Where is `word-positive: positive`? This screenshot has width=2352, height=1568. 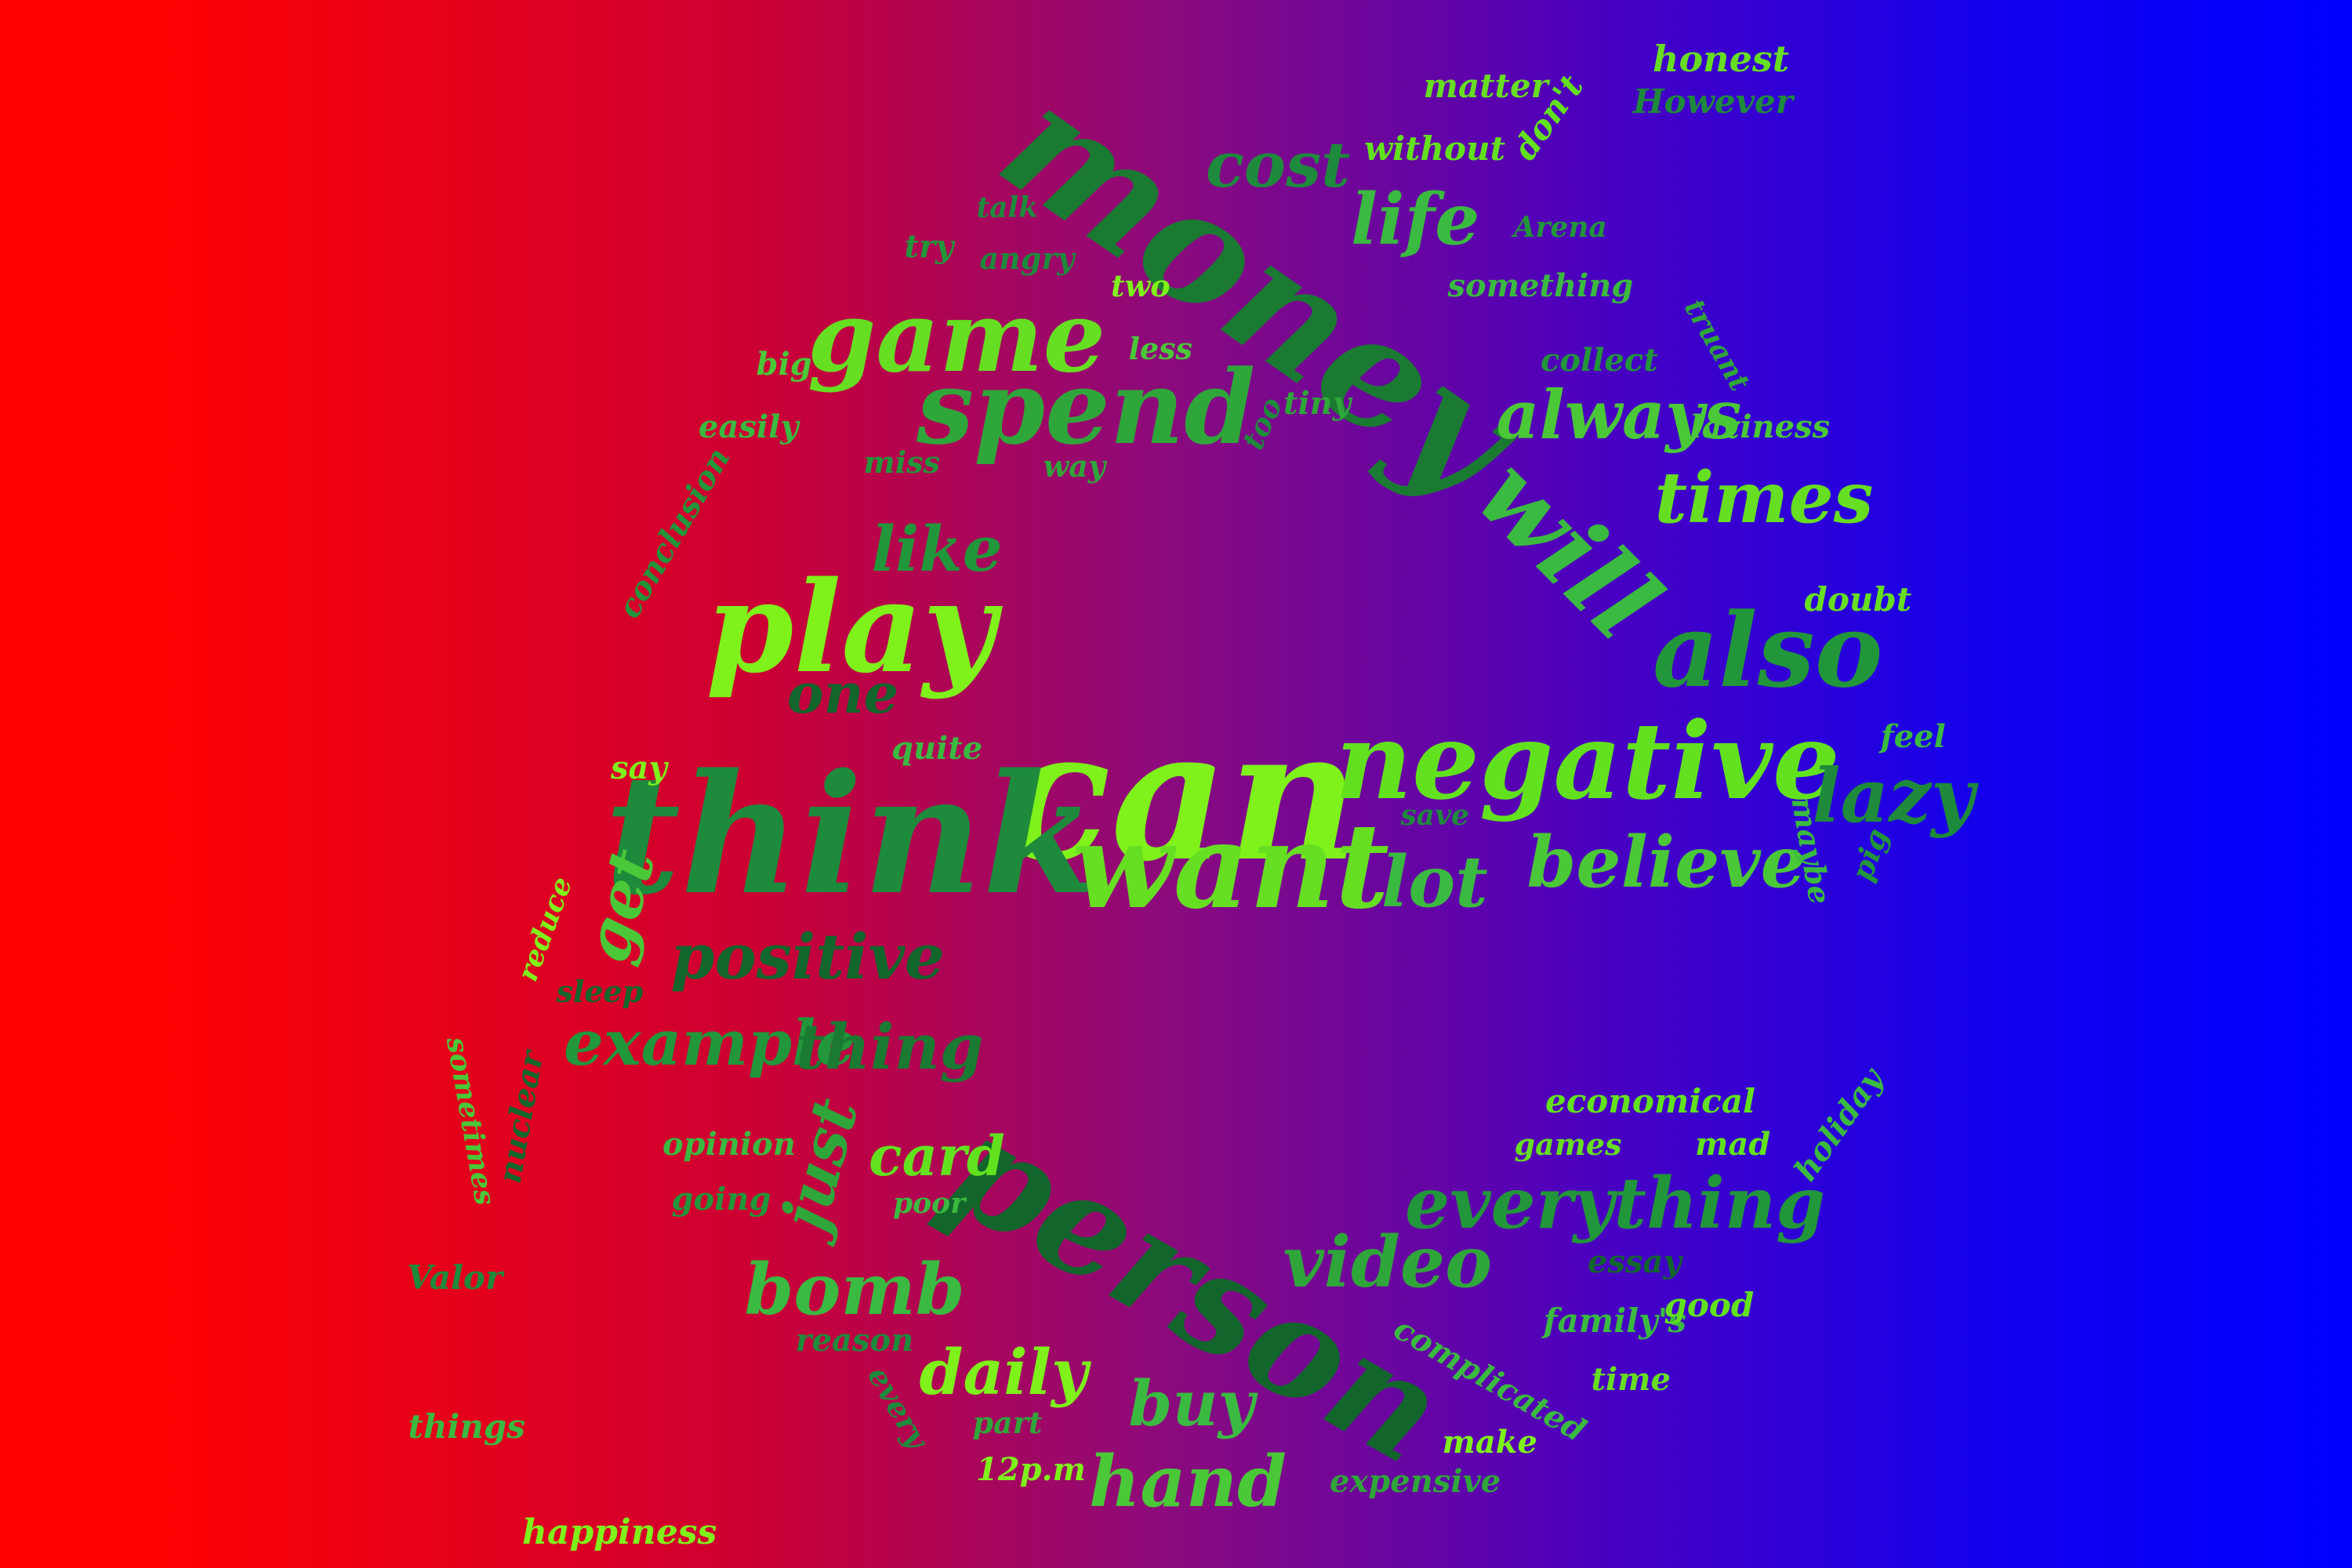 word-positive: positive is located at coordinates (807, 957).